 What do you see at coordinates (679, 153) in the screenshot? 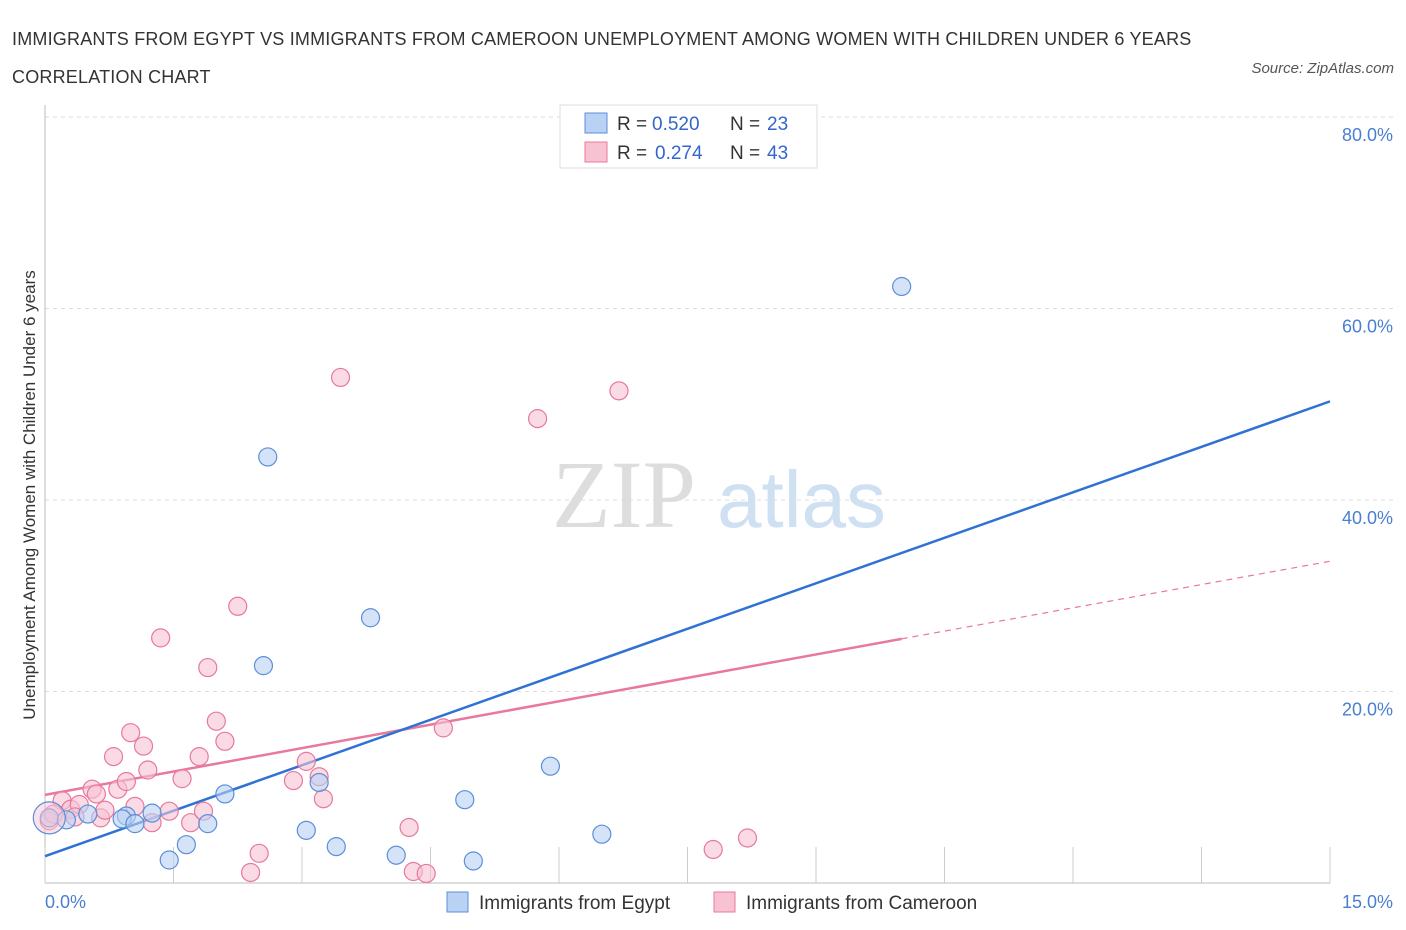
I see `legend-r-value: 0.274` at bounding box center [679, 153].